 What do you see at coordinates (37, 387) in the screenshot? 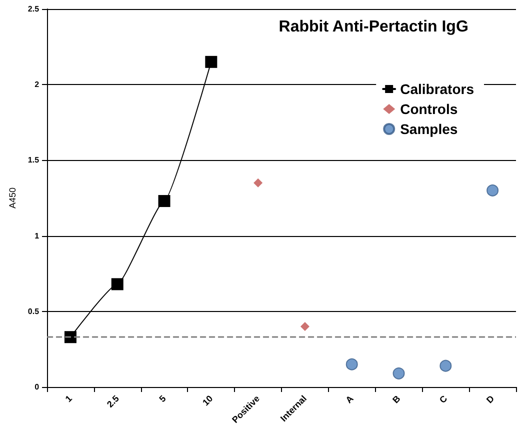
I see `y-tick-label: 0` at bounding box center [37, 387].